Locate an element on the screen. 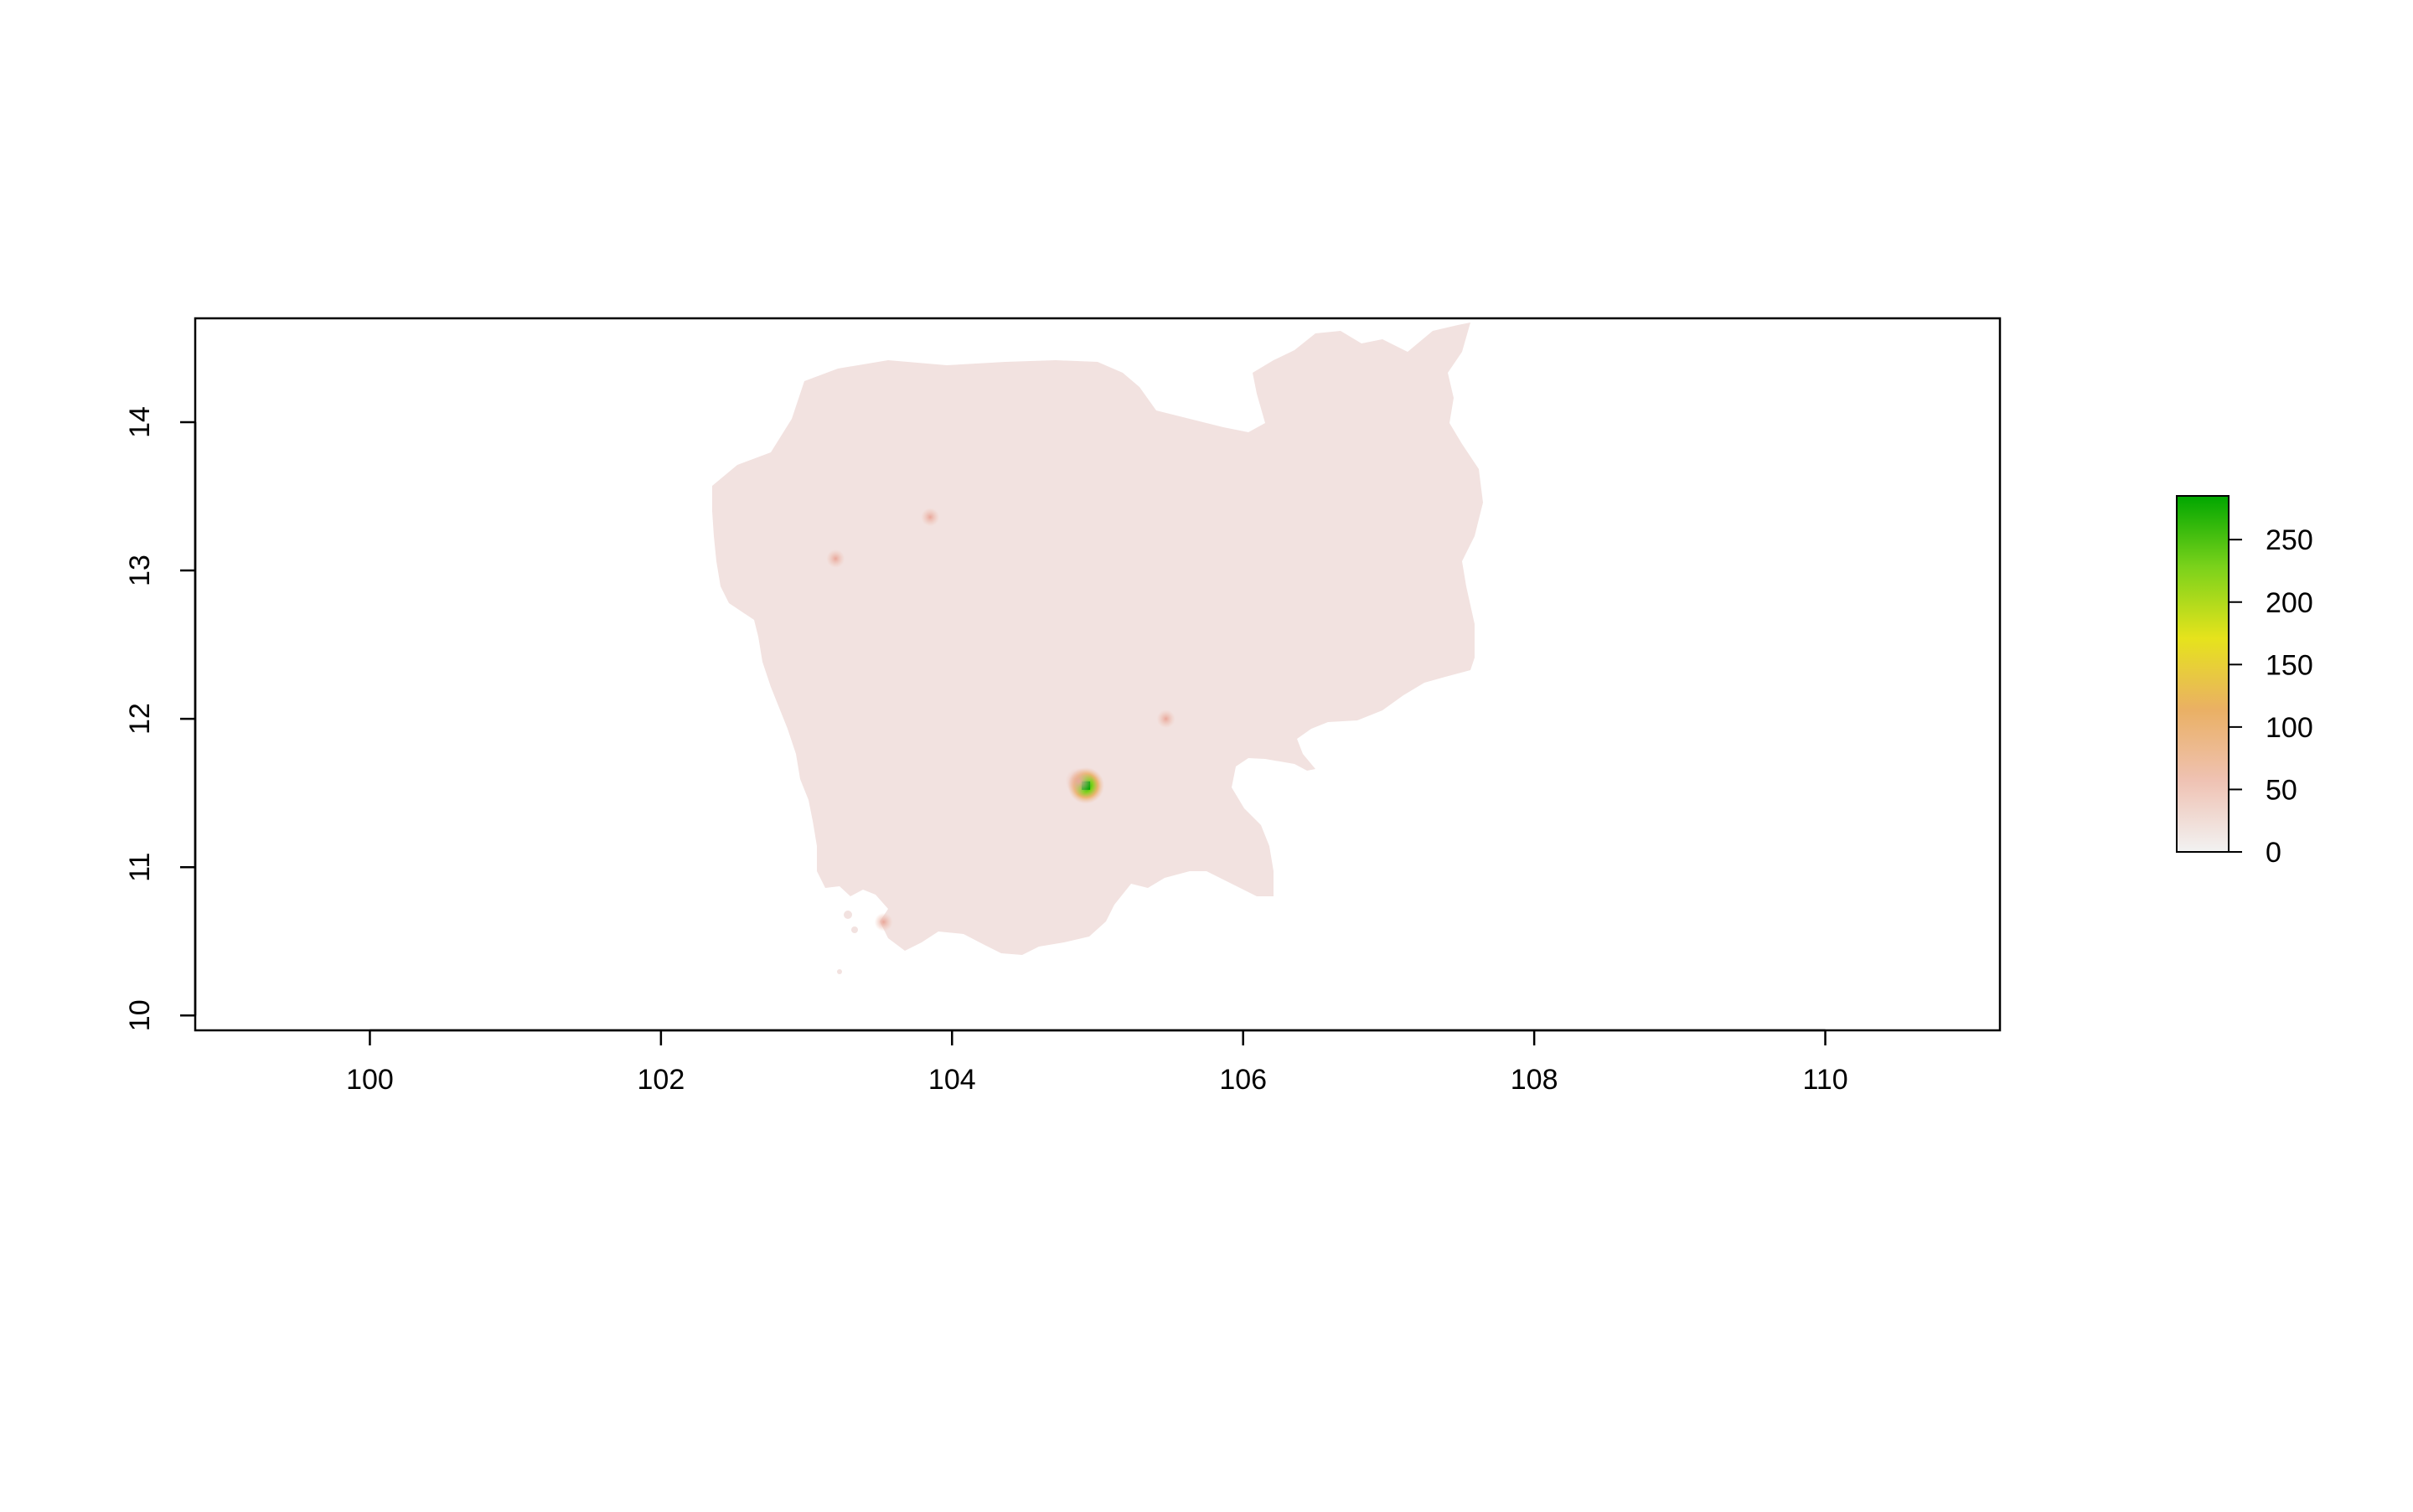 This screenshot has width=2413, height=1512. legend-tick-label: 50 is located at coordinates (2281, 790).